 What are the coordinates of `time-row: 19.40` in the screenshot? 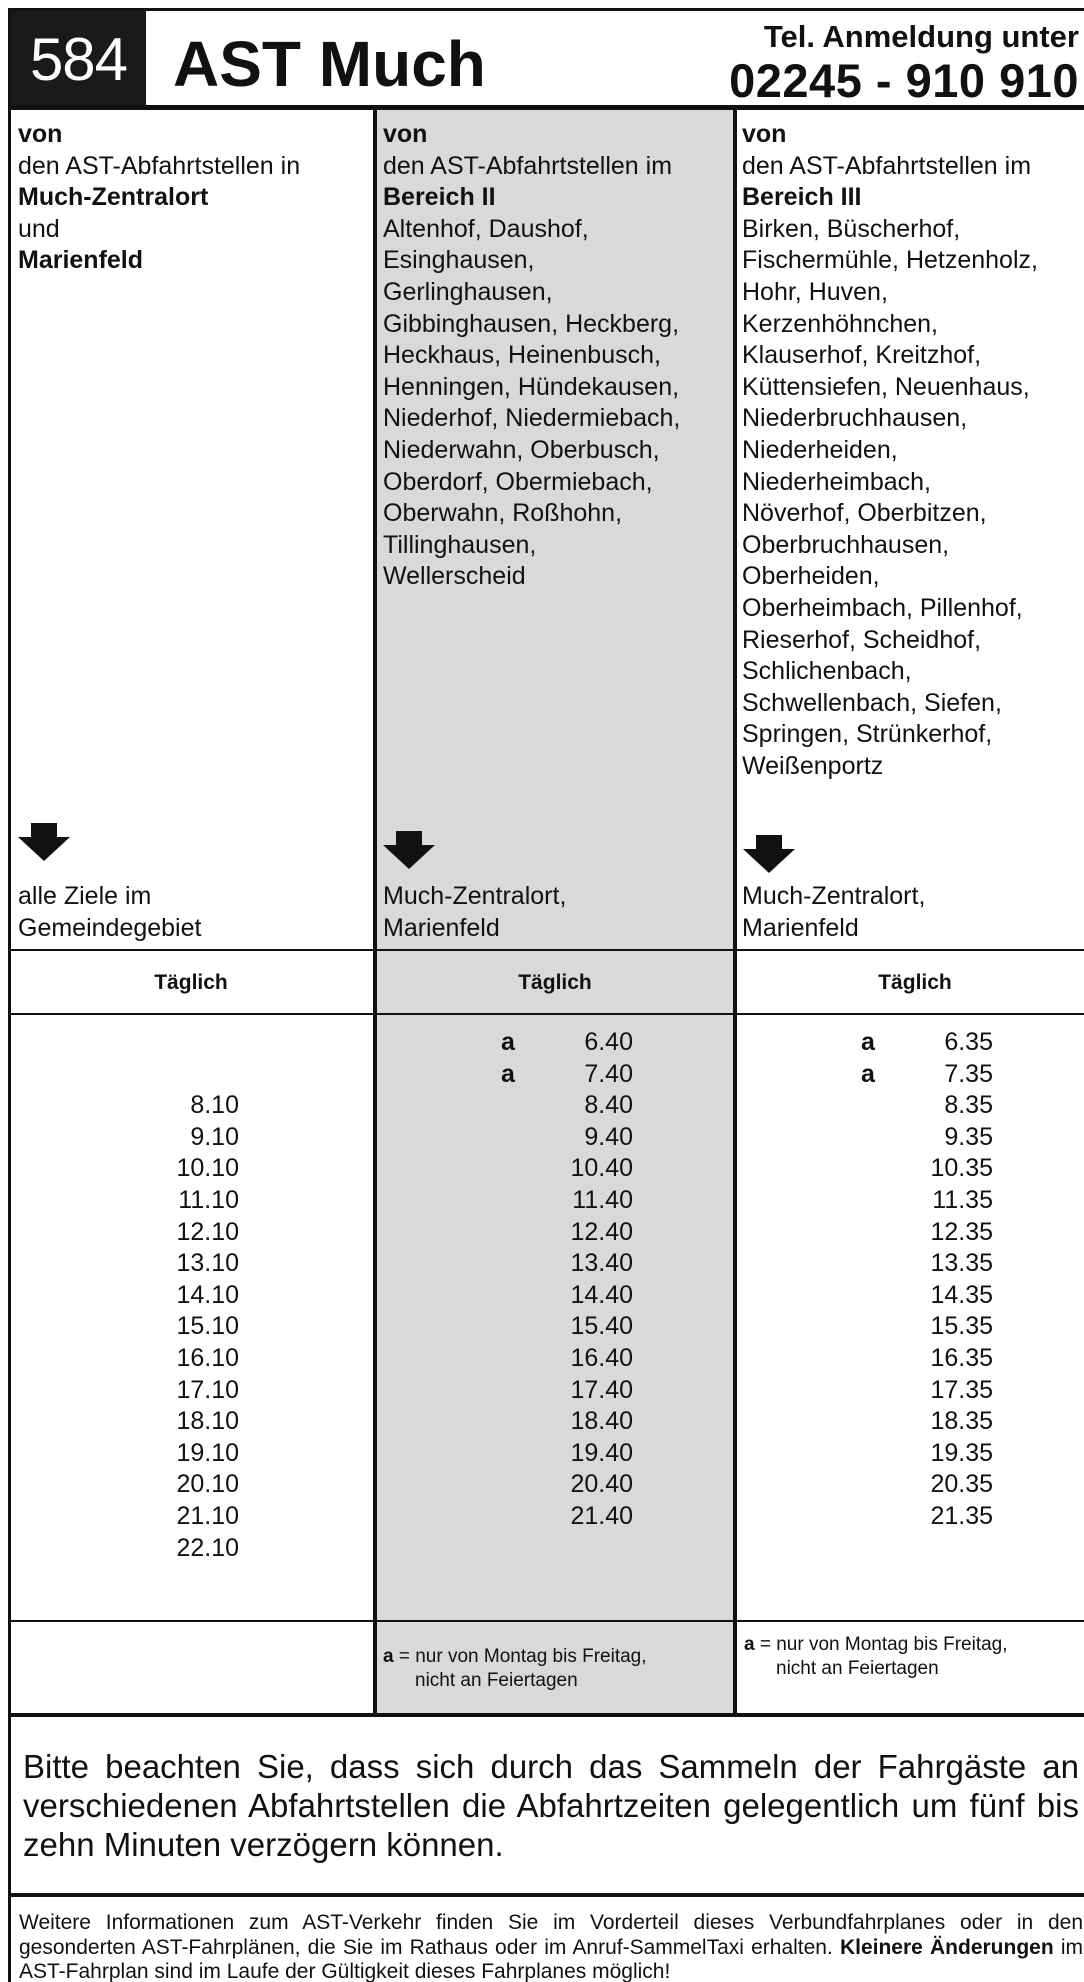 It's located at (567, 1454).